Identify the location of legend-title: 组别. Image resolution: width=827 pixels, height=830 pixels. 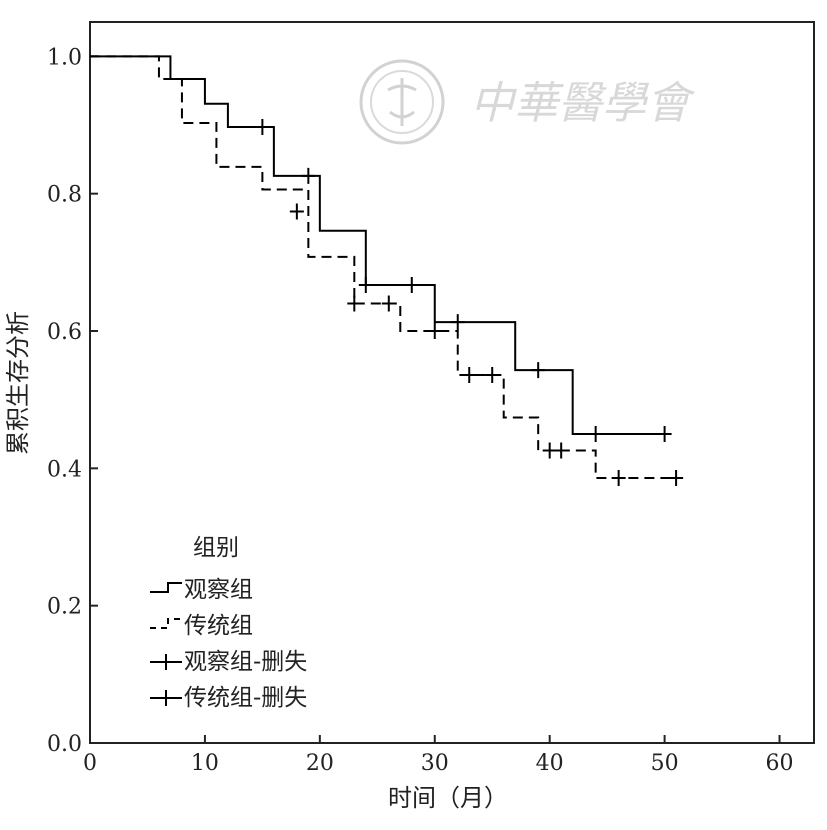
(216, 548).